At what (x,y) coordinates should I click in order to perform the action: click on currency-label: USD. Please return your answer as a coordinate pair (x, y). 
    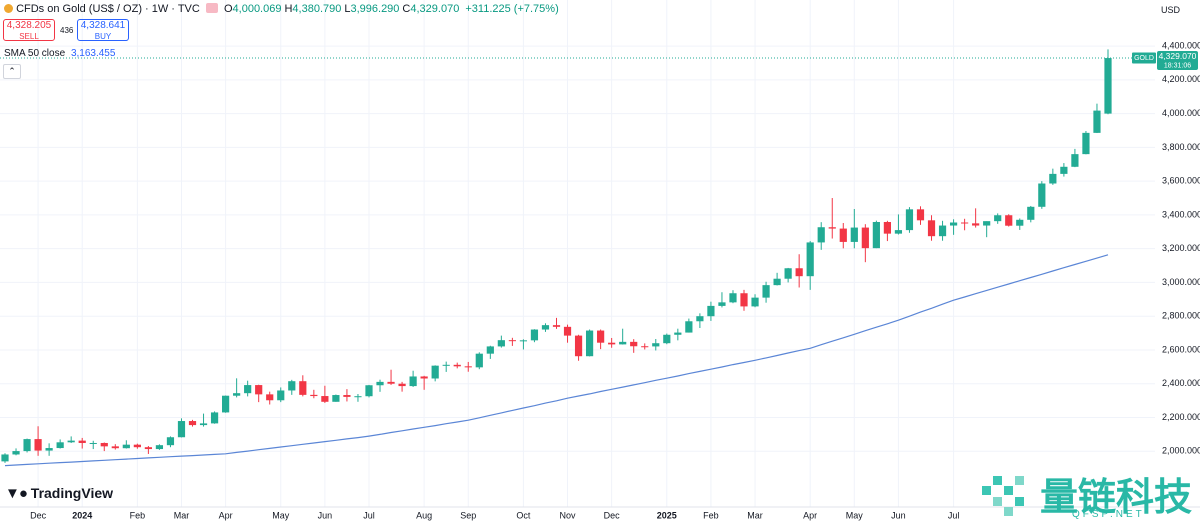
    Looking at the image, I should click on (1171, 10).